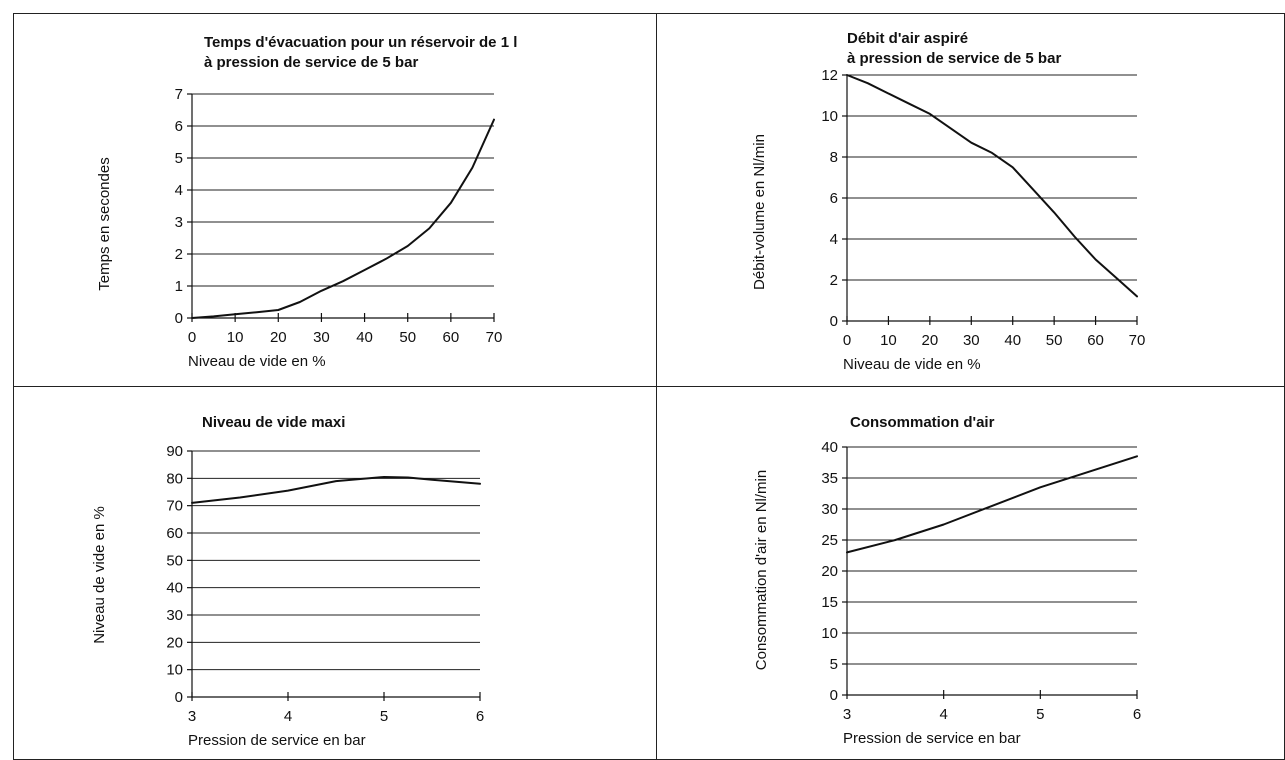  Describe the element at coordinates (99, 575) in the screenshot. I see `chart3-y-axis-label: Niveau de vide en %` at that location.